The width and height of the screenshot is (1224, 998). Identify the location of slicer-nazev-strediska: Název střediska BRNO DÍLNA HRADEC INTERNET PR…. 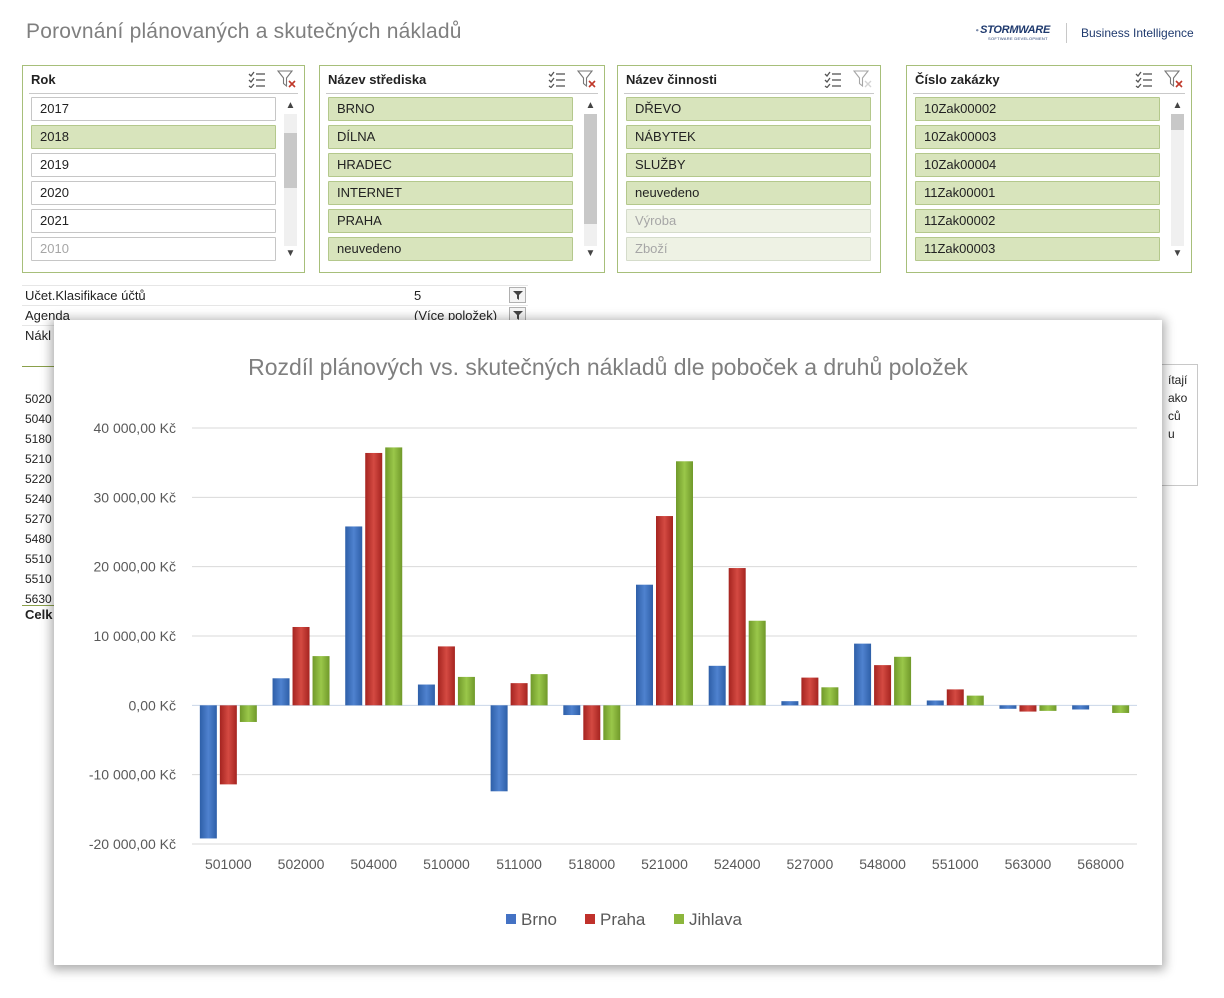
(462, 169).